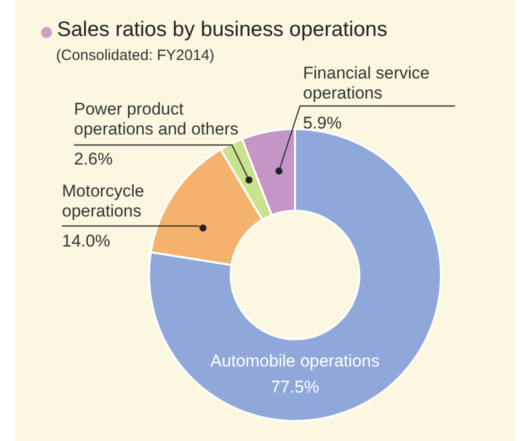 The height and width of the screenshot is (441, 522). What do you see at coordinates (322, 123) in the screenshot?
I see `data-label: 5.9%` at bounding box center [322, 123].